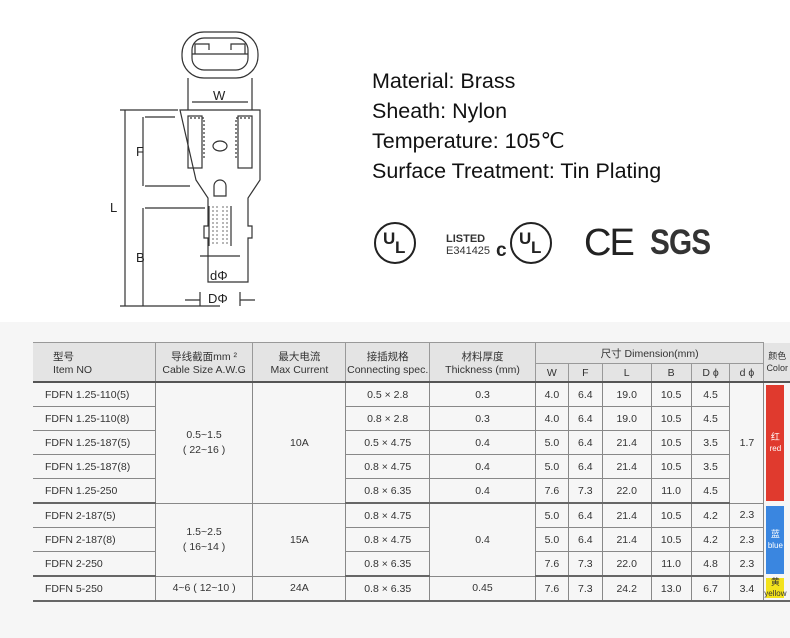  What do you see at coordinates (671, 491) in the screenshot?
I see `cell-dim-B: 11.0` at bounding box center [671, 491].